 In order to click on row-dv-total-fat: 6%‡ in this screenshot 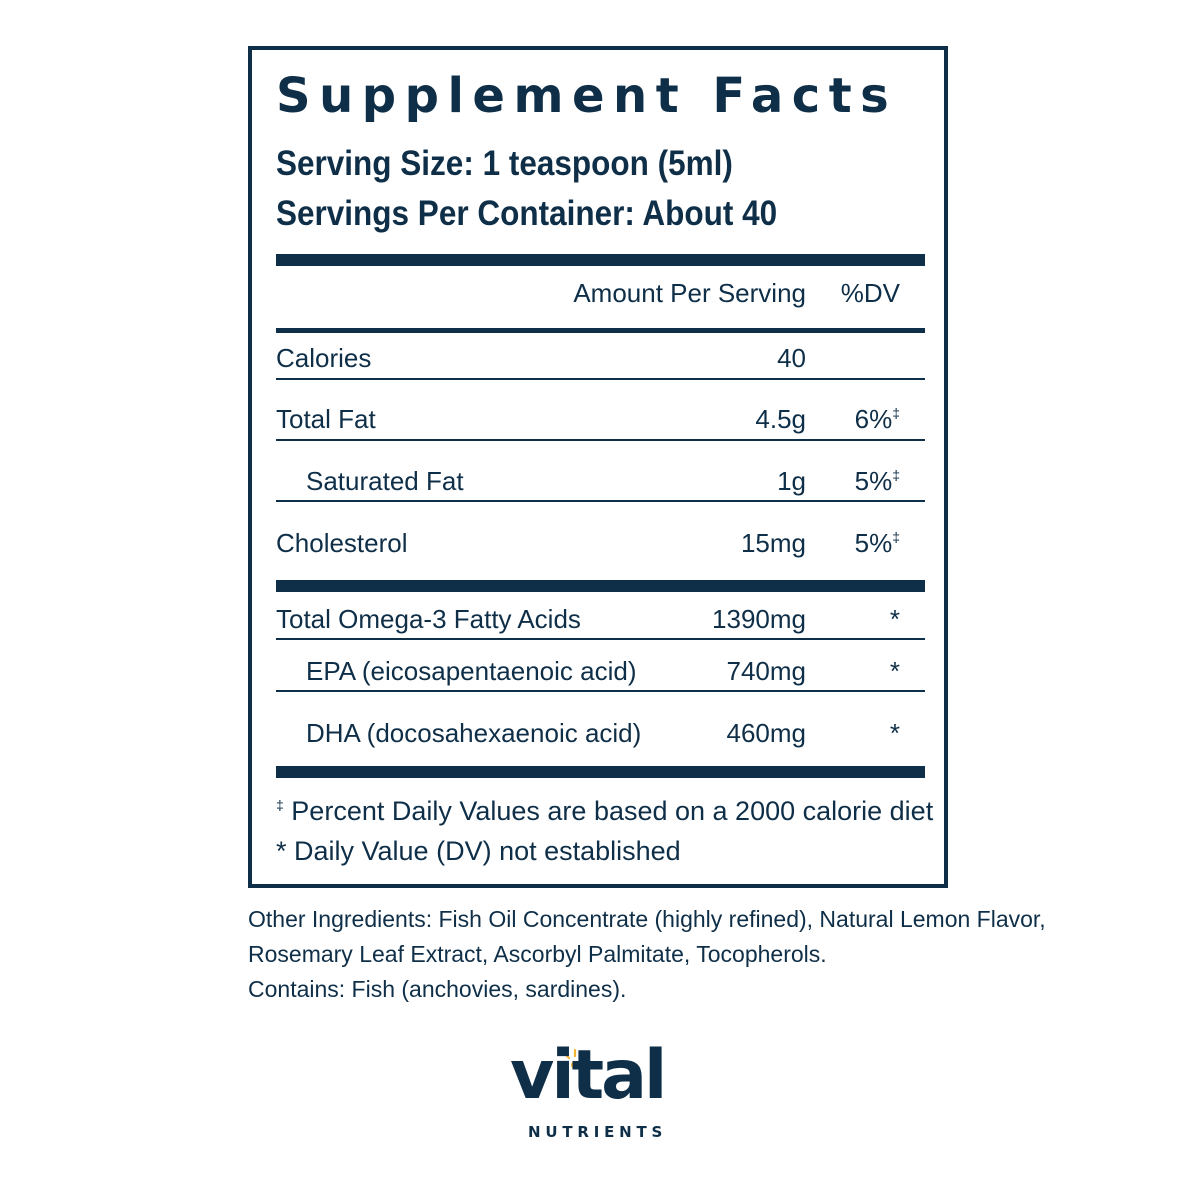, I will do `click(877, 419)`.